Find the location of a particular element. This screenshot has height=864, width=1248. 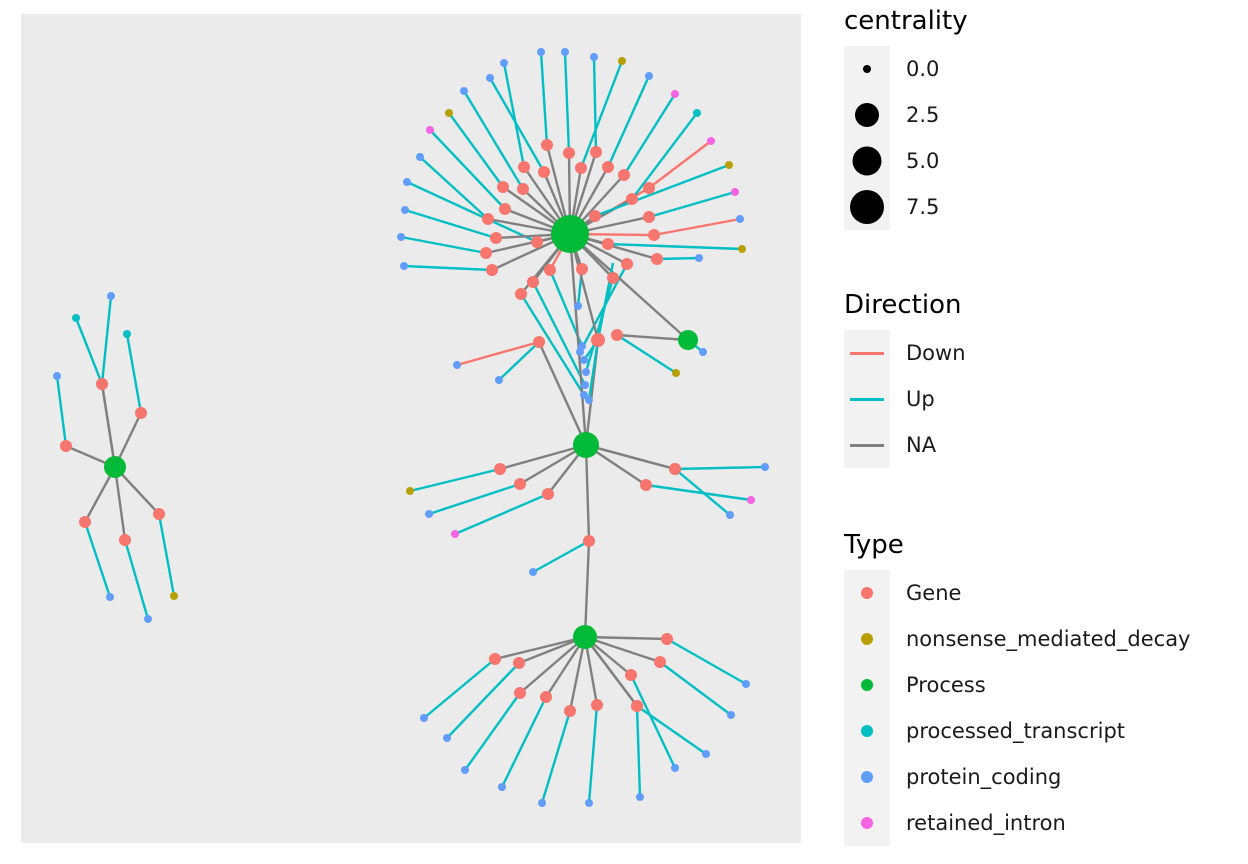

legend-label: processed_transcript is located at coordinates (1016, 731).